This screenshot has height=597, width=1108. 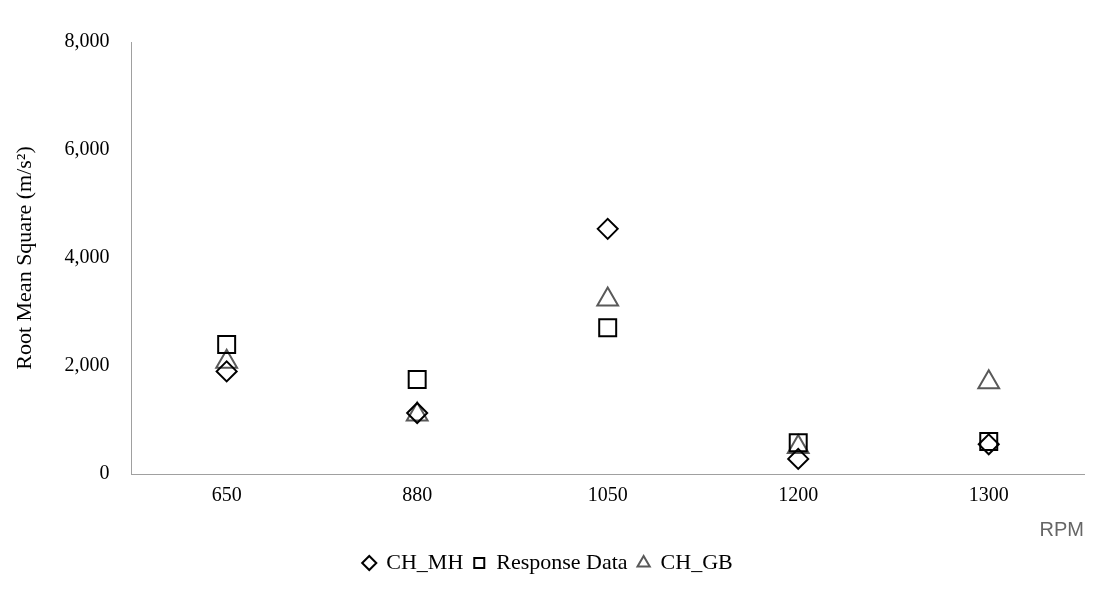 I want to click on x-tick-label: 650, so click(x=226, y=494).